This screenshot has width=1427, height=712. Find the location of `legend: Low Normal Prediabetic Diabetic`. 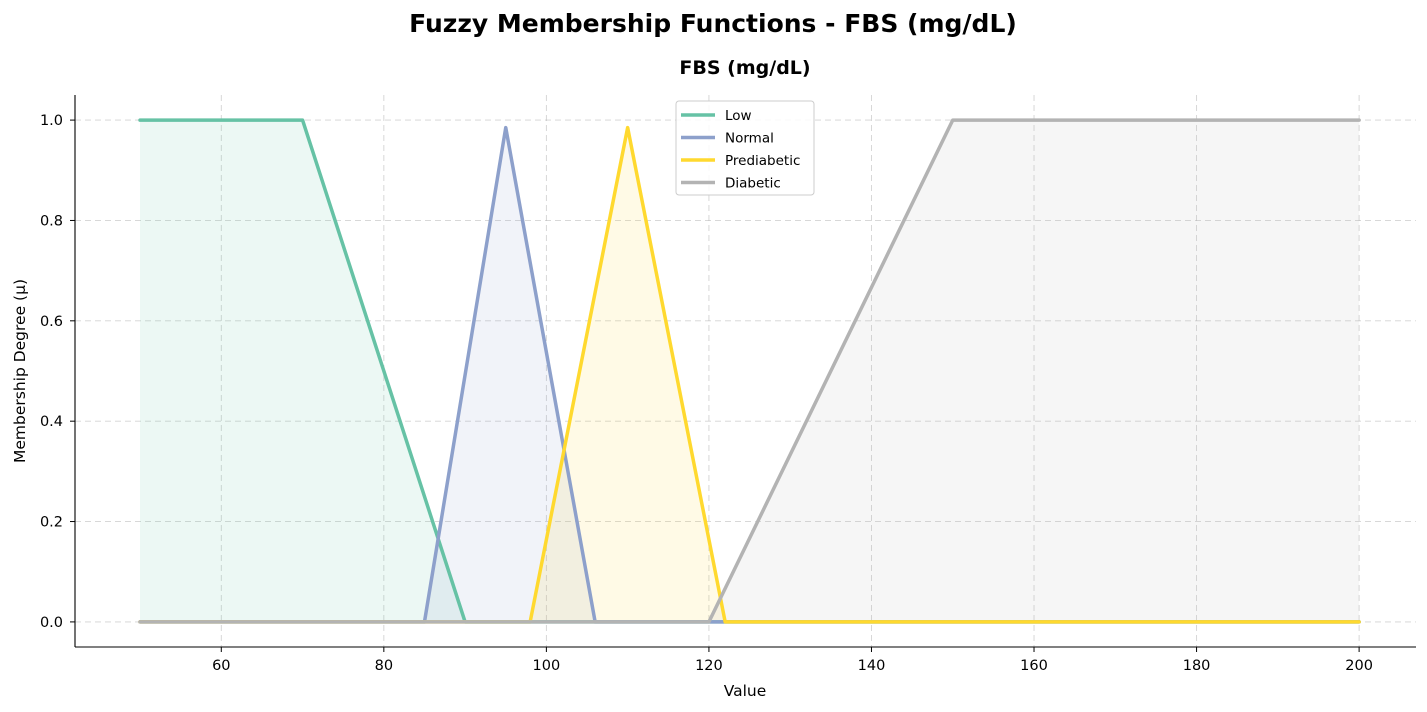

legend: Low Normal Prediabetic Diabetic is located at coordinates (745, 148).